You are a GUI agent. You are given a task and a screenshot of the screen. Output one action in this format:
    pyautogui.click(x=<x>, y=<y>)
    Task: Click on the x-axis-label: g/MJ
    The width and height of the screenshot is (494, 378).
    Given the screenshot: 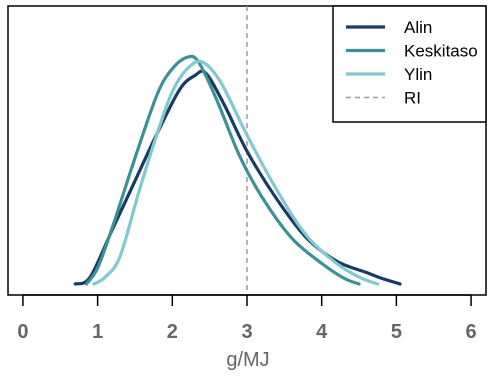 What is the action you would take?
    pyautogui.click(x=247, y=360)
    